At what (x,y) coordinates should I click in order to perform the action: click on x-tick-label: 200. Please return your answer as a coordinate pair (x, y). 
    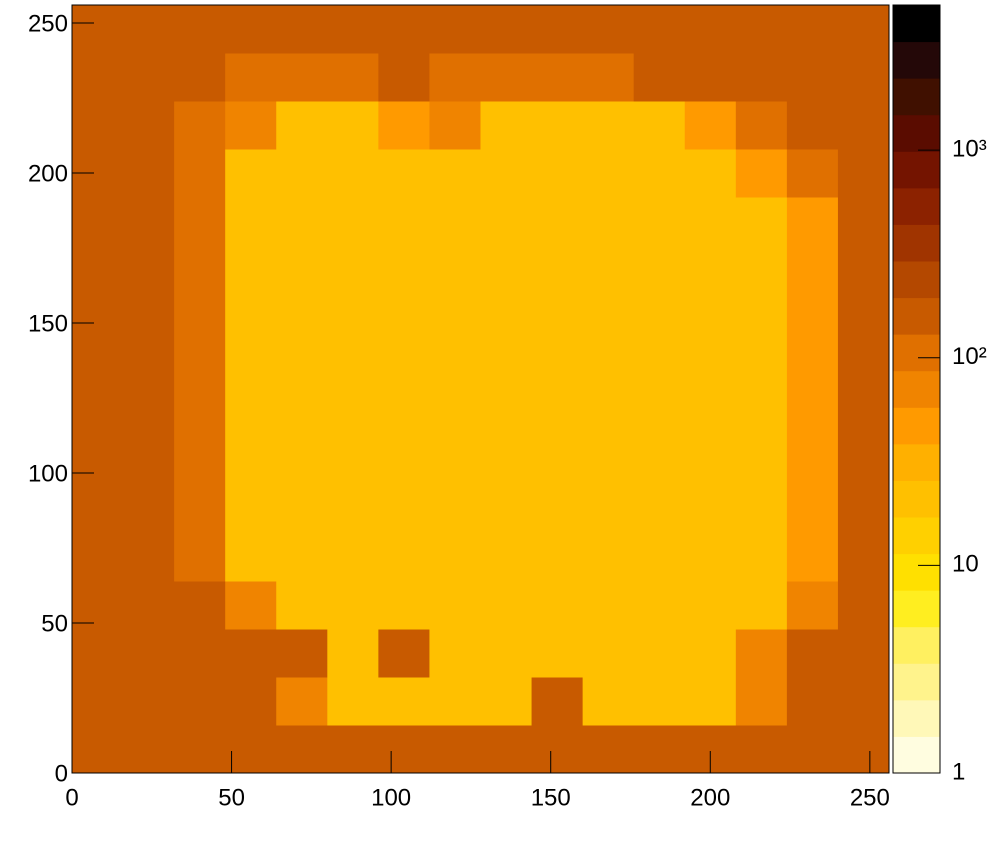
    Looking at the image, I should click on (710, 797).